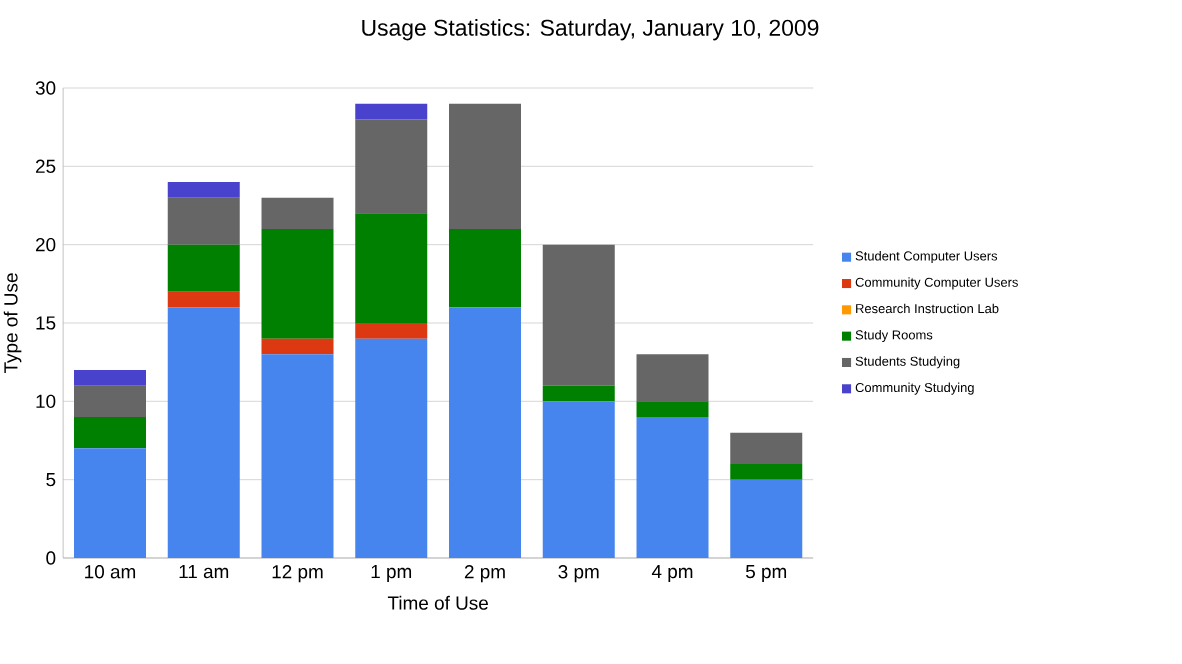 The width and height of the screenshot is (1182, 664). I want to click on chart-title: Usage Statistics: Saturday, January 10, 2009, so click(590, 30).